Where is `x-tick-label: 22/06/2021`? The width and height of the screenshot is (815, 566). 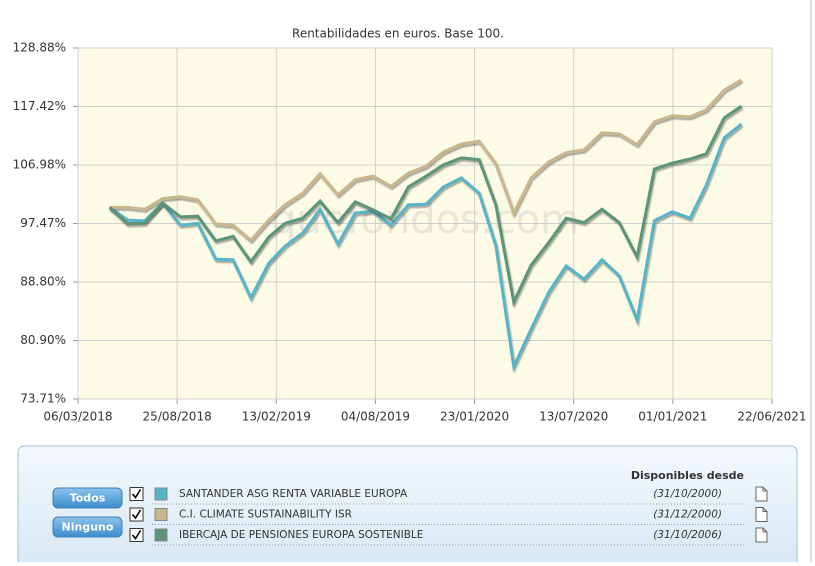
x-tick-label: 22/06/2021 is located at coordinates (771, 417).